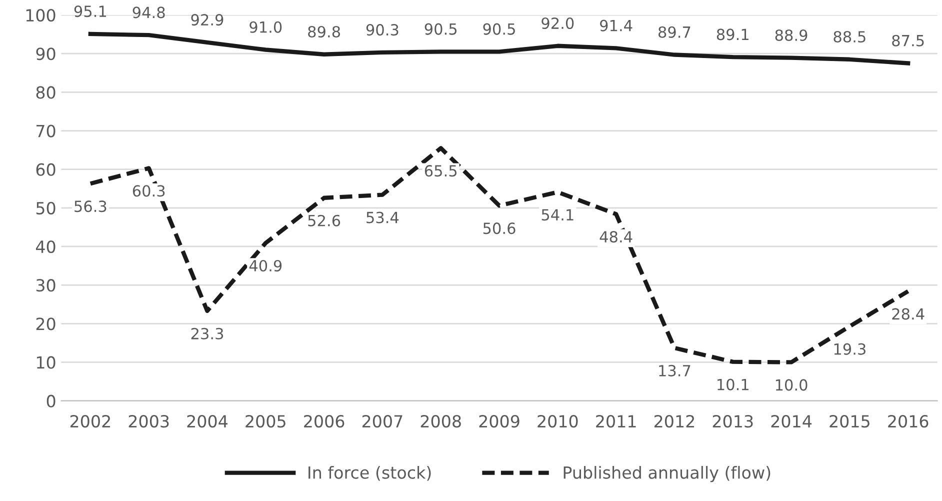  Describe the element at coordinates (908, 40) in the screenshot. I see `data-label: 87.5` at that location.